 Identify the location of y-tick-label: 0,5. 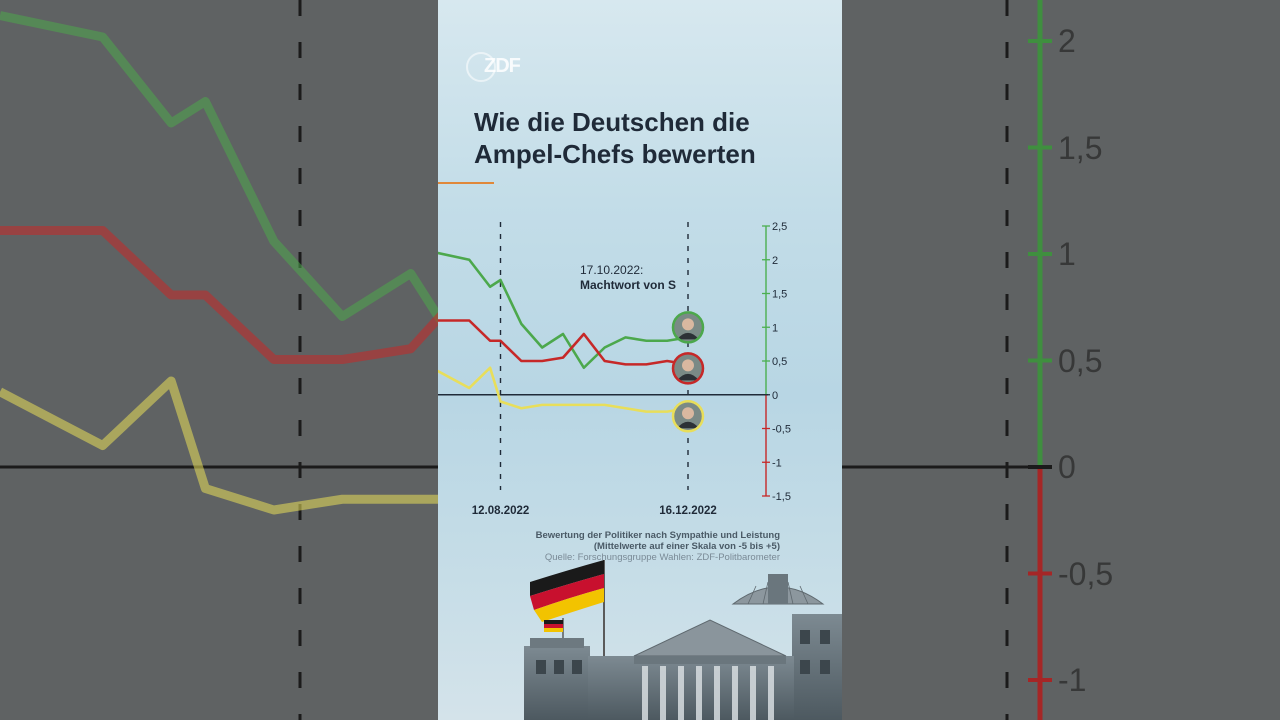
(779, 362).